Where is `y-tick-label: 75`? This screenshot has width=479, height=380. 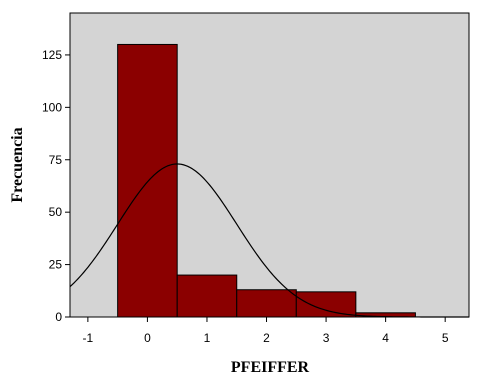
y-tick-label: 75 is located at coordinates (56, 160).